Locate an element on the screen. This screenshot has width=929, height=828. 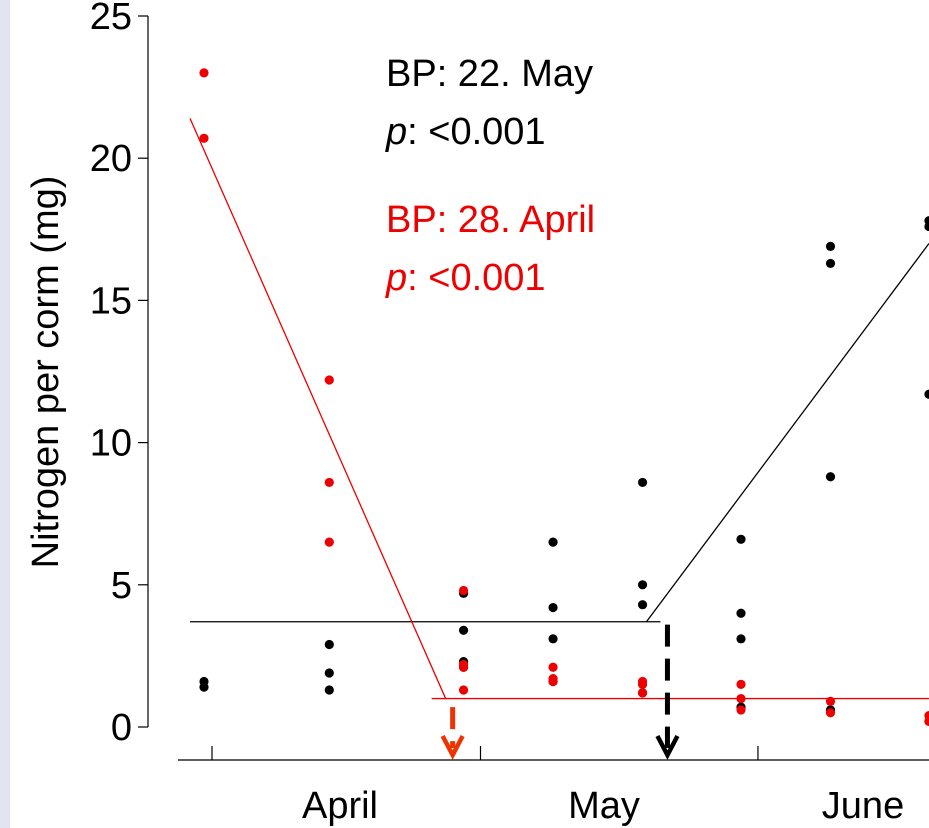
x-tick-label: May is located at coordinates (604, 806).